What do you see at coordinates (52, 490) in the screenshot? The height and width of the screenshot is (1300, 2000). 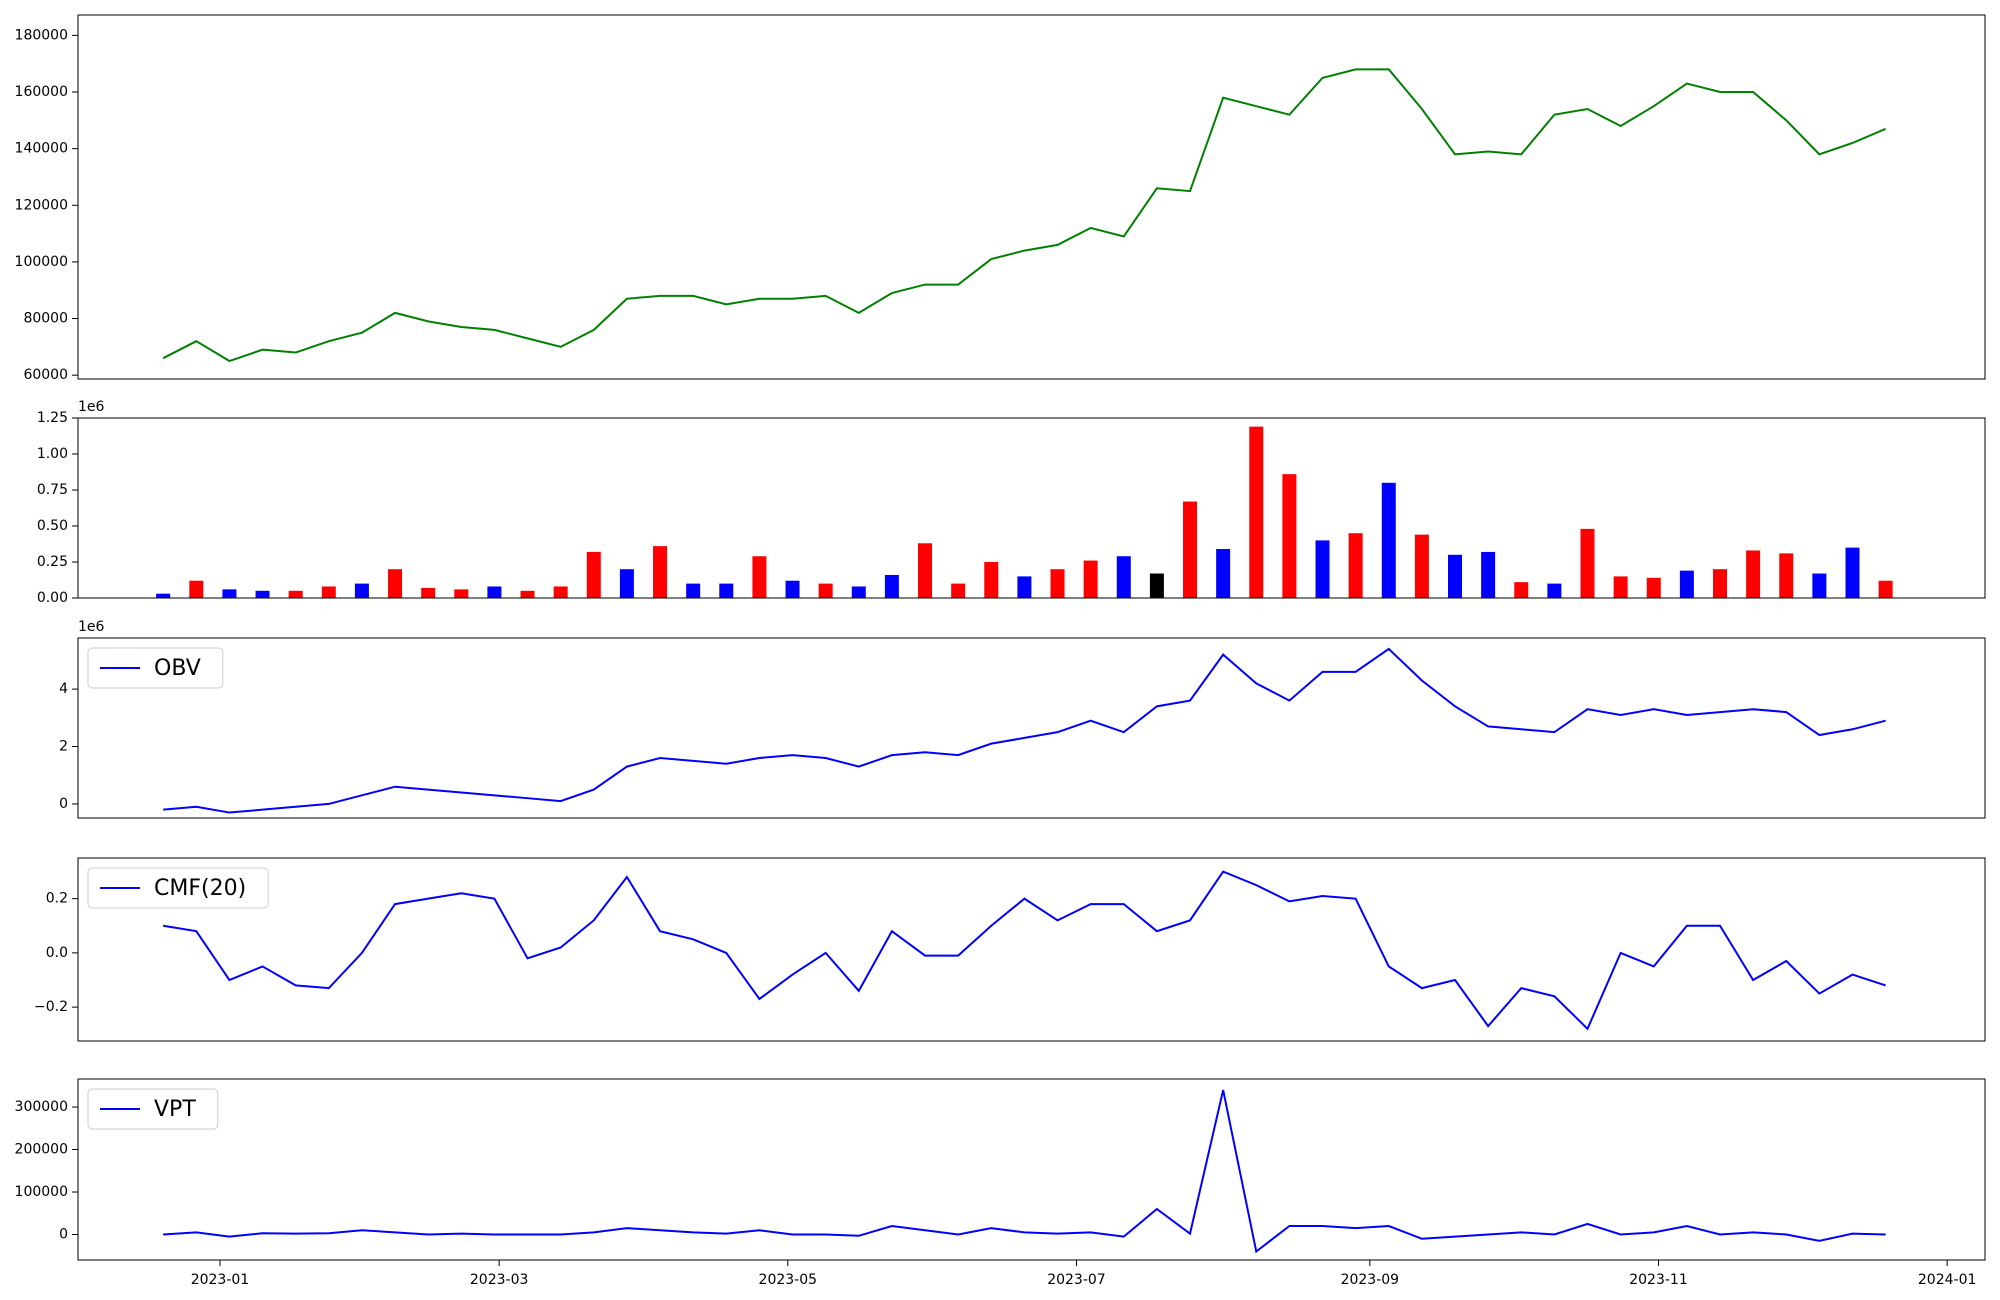 I see `y-tick-label: 0.75` at bounding box center [52, 490].